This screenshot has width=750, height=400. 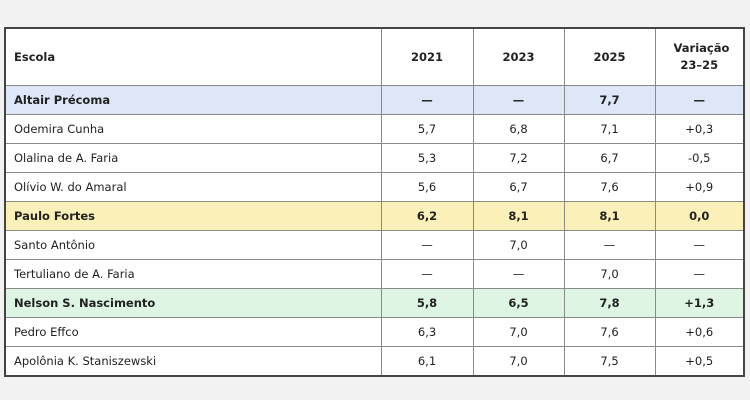 What do you see at coordinates (427, 361) in the screenshot?
I see `score-cell: 6,1` at bounding box center [427, 361].